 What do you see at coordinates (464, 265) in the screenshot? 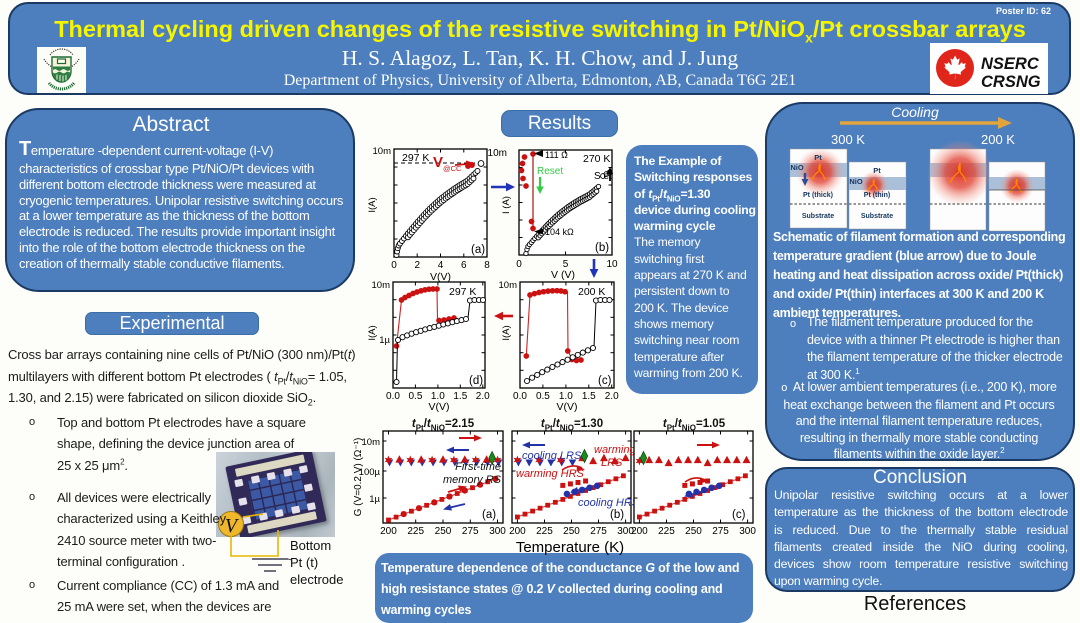
I see `svg-text: 6` at bounding box center [464, 265].